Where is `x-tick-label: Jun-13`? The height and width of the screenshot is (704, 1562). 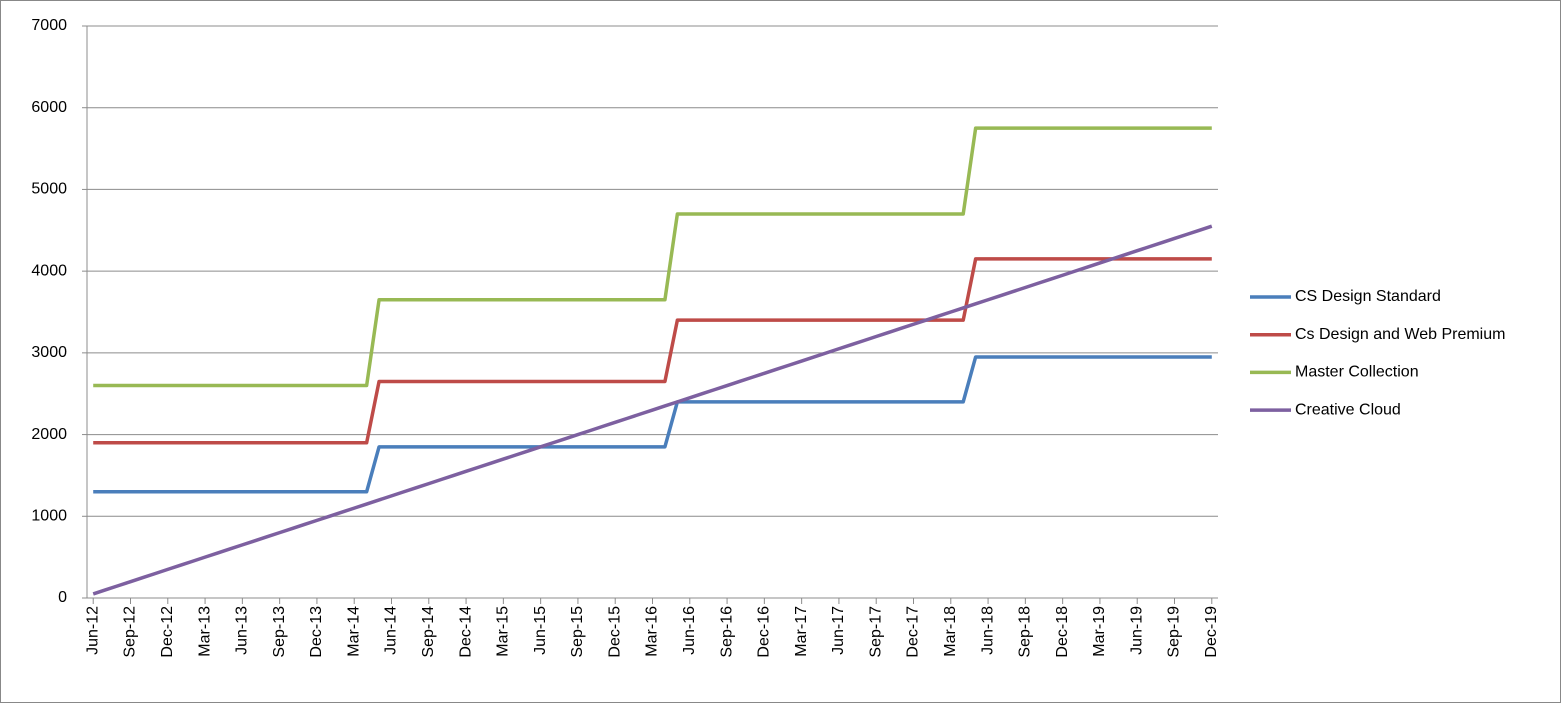
x-tick-label: Jun-13 is located at coordinates (242, 630).